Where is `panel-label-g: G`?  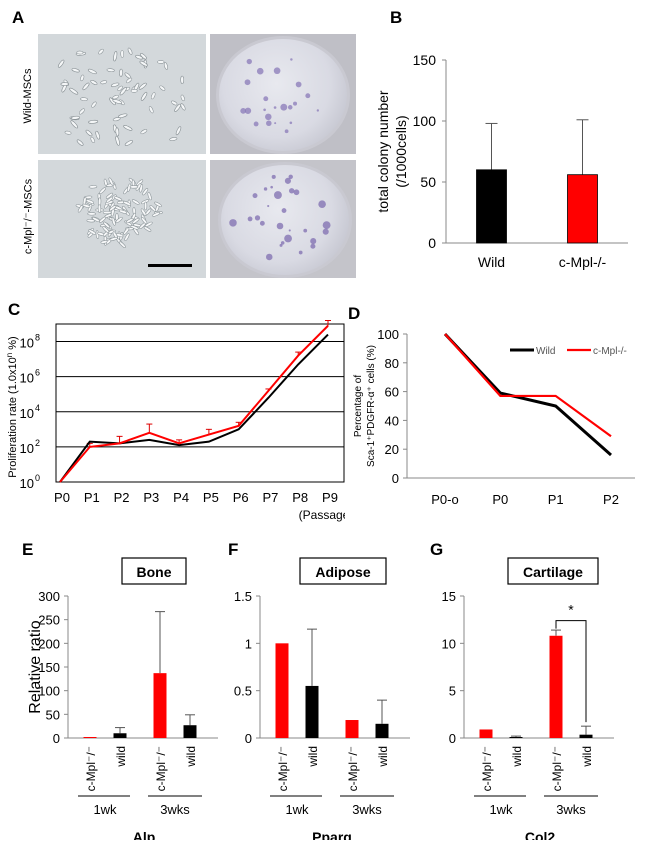
panel-label-g: G is located at coordinates (437, 549).